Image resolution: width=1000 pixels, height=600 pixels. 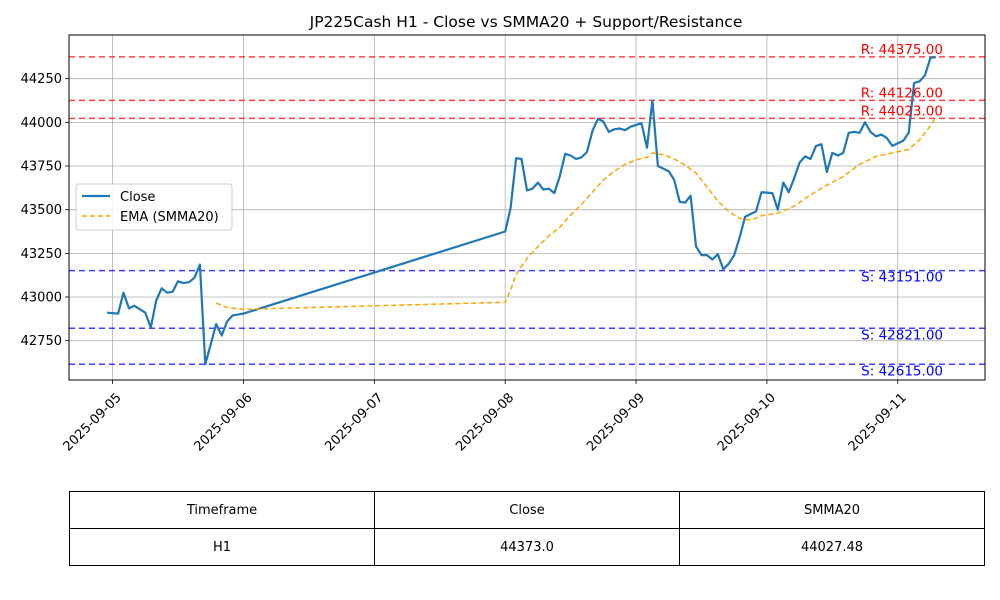 What do you see at coordinates (902, 111) in the screenshot?
I see `resistance-level-label: R: 44023.00` at bounding box center [902, 111].